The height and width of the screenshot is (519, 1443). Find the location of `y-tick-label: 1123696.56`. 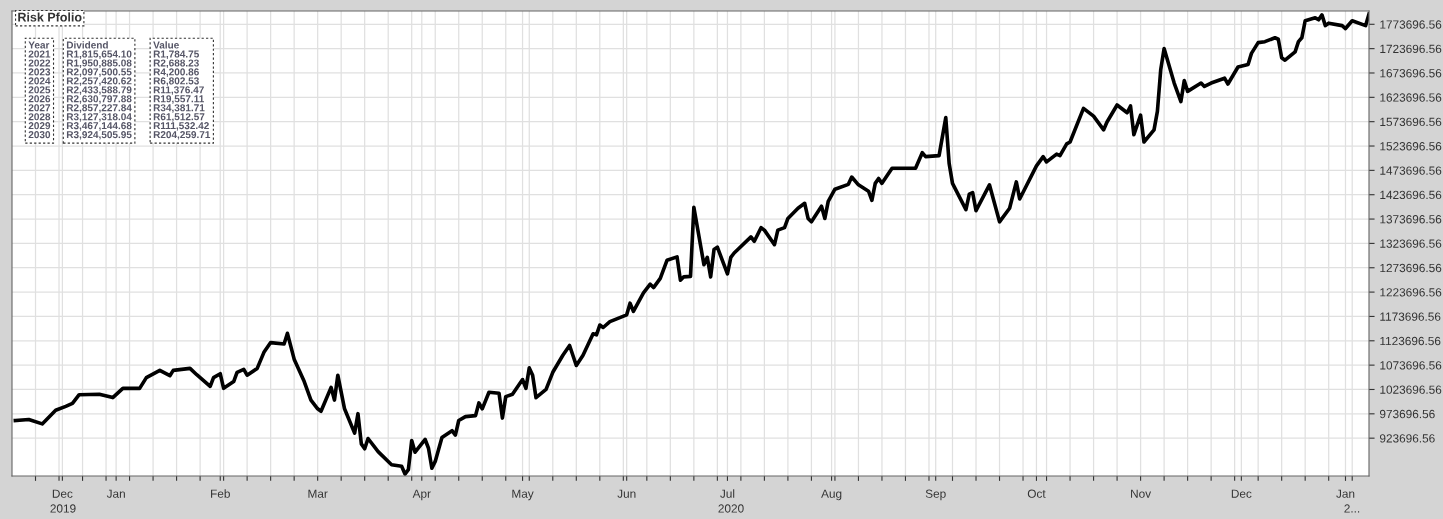

y-tick-label: 1123696.56 is located at coordinates (1410, 341).